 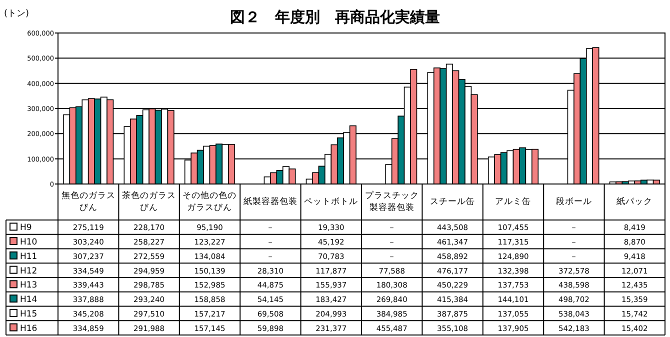 What do you see at coordinates (331, 202) in the screenshot?
I see `x-tick-label: ペットボトル` at bounding box center [331, 202].